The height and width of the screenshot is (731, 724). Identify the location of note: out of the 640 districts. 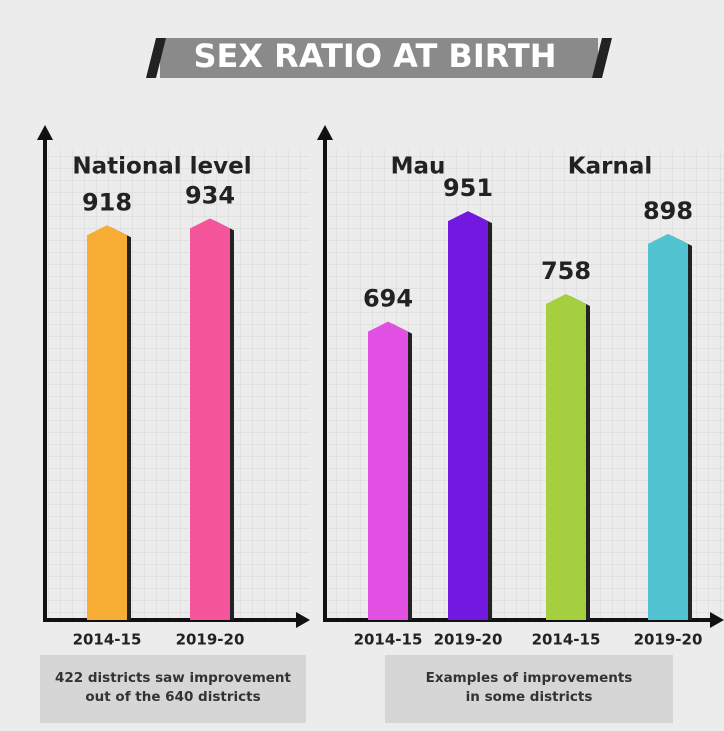
(172, 697).